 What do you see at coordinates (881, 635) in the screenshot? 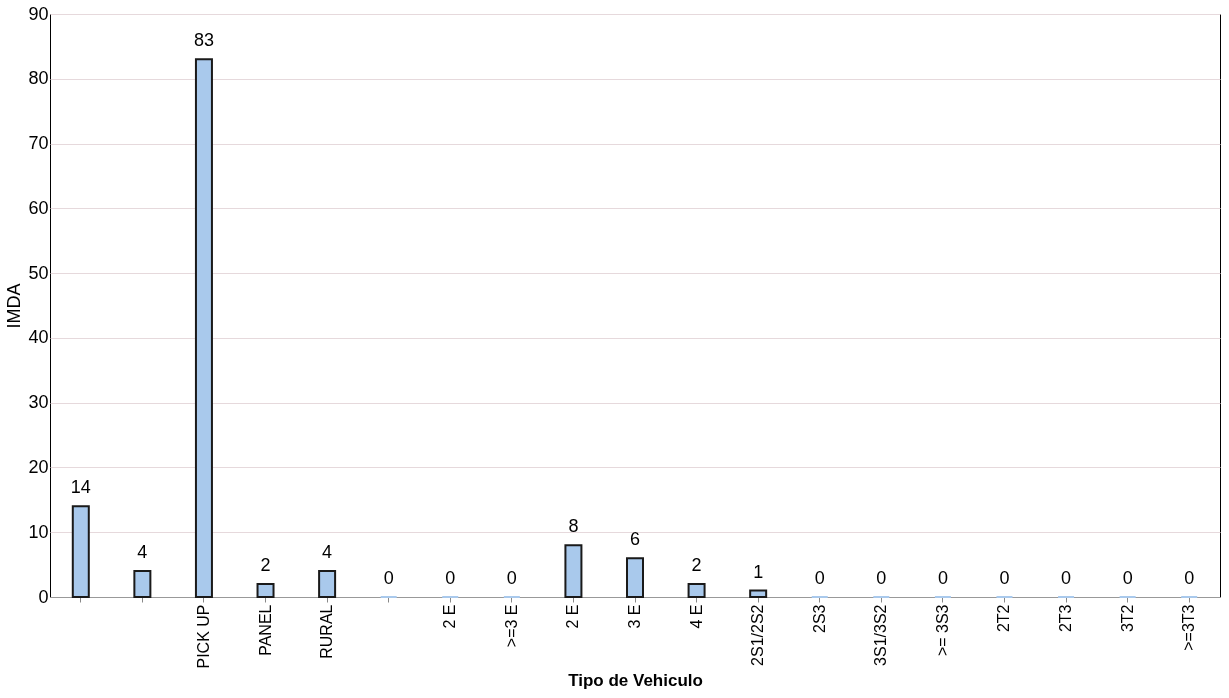
I see `x-tick-label: 3S1/3S2` at bounding box center [881, 635].